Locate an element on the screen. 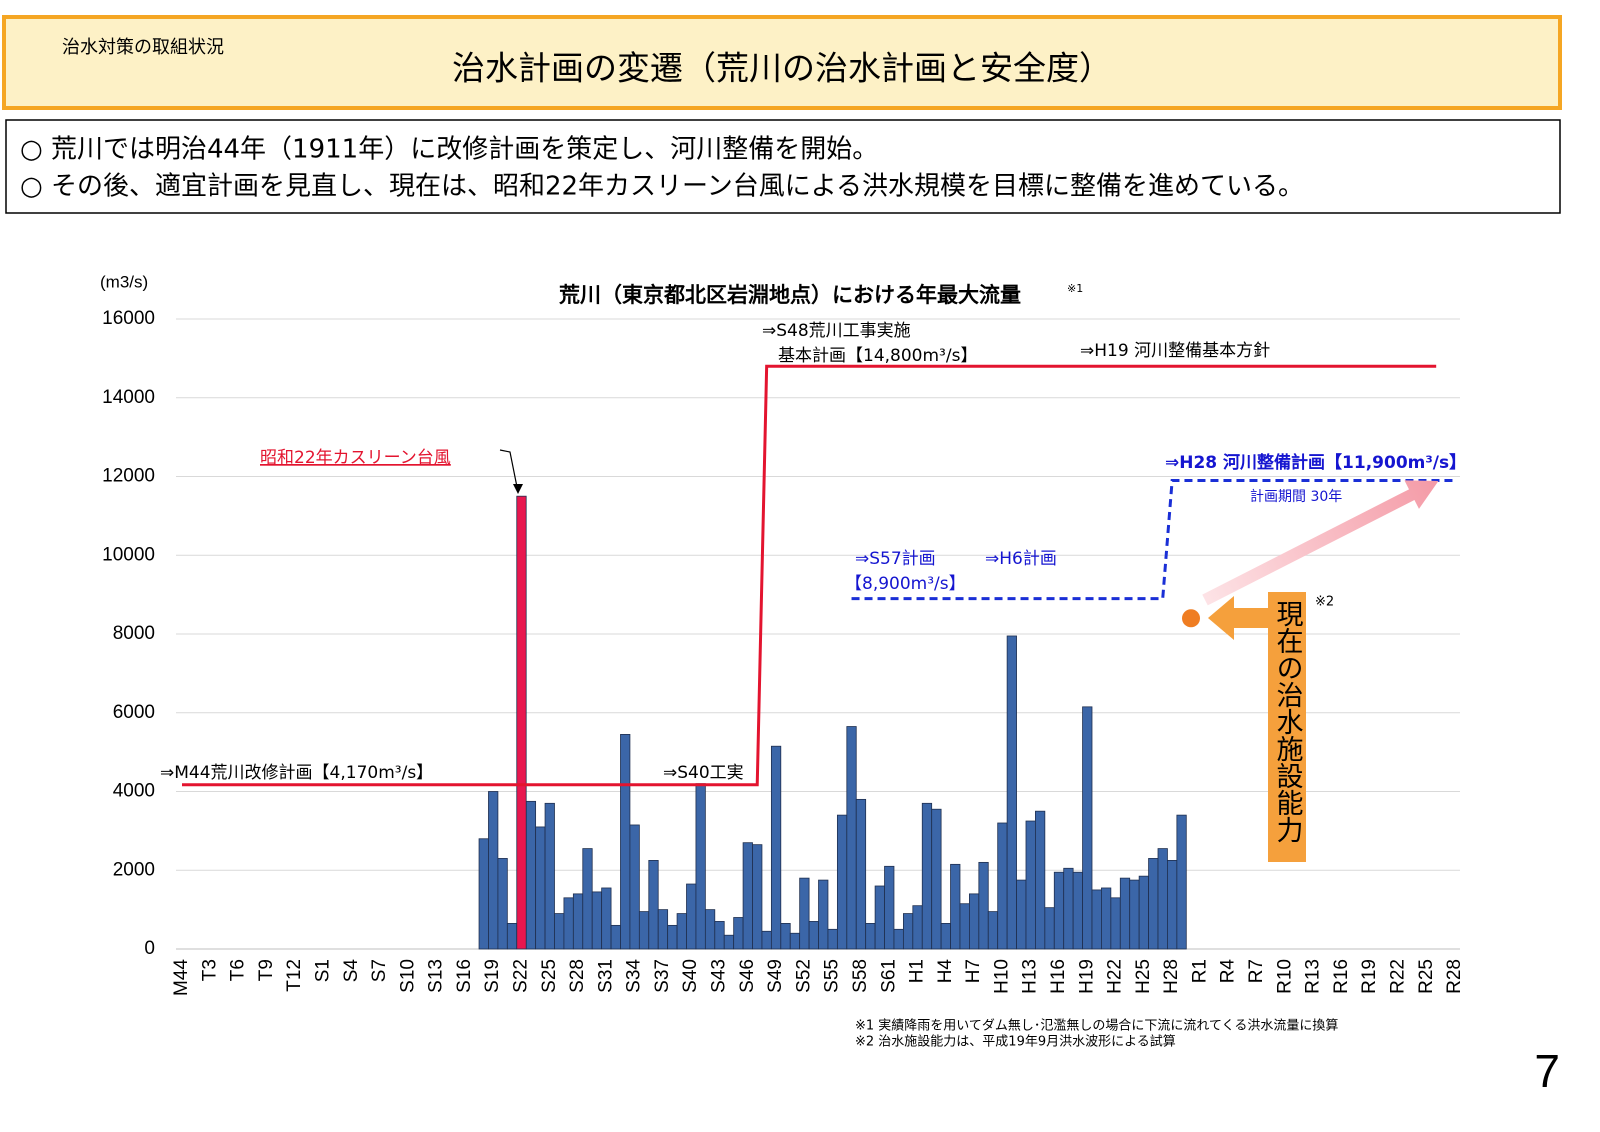 The height and width of the screenshot is (1132, 1600). bullet: ○ 荒川では明治44年（1911年）に改修計画を策定し、河川整備を開始。 is located at coordinates (449, 150).